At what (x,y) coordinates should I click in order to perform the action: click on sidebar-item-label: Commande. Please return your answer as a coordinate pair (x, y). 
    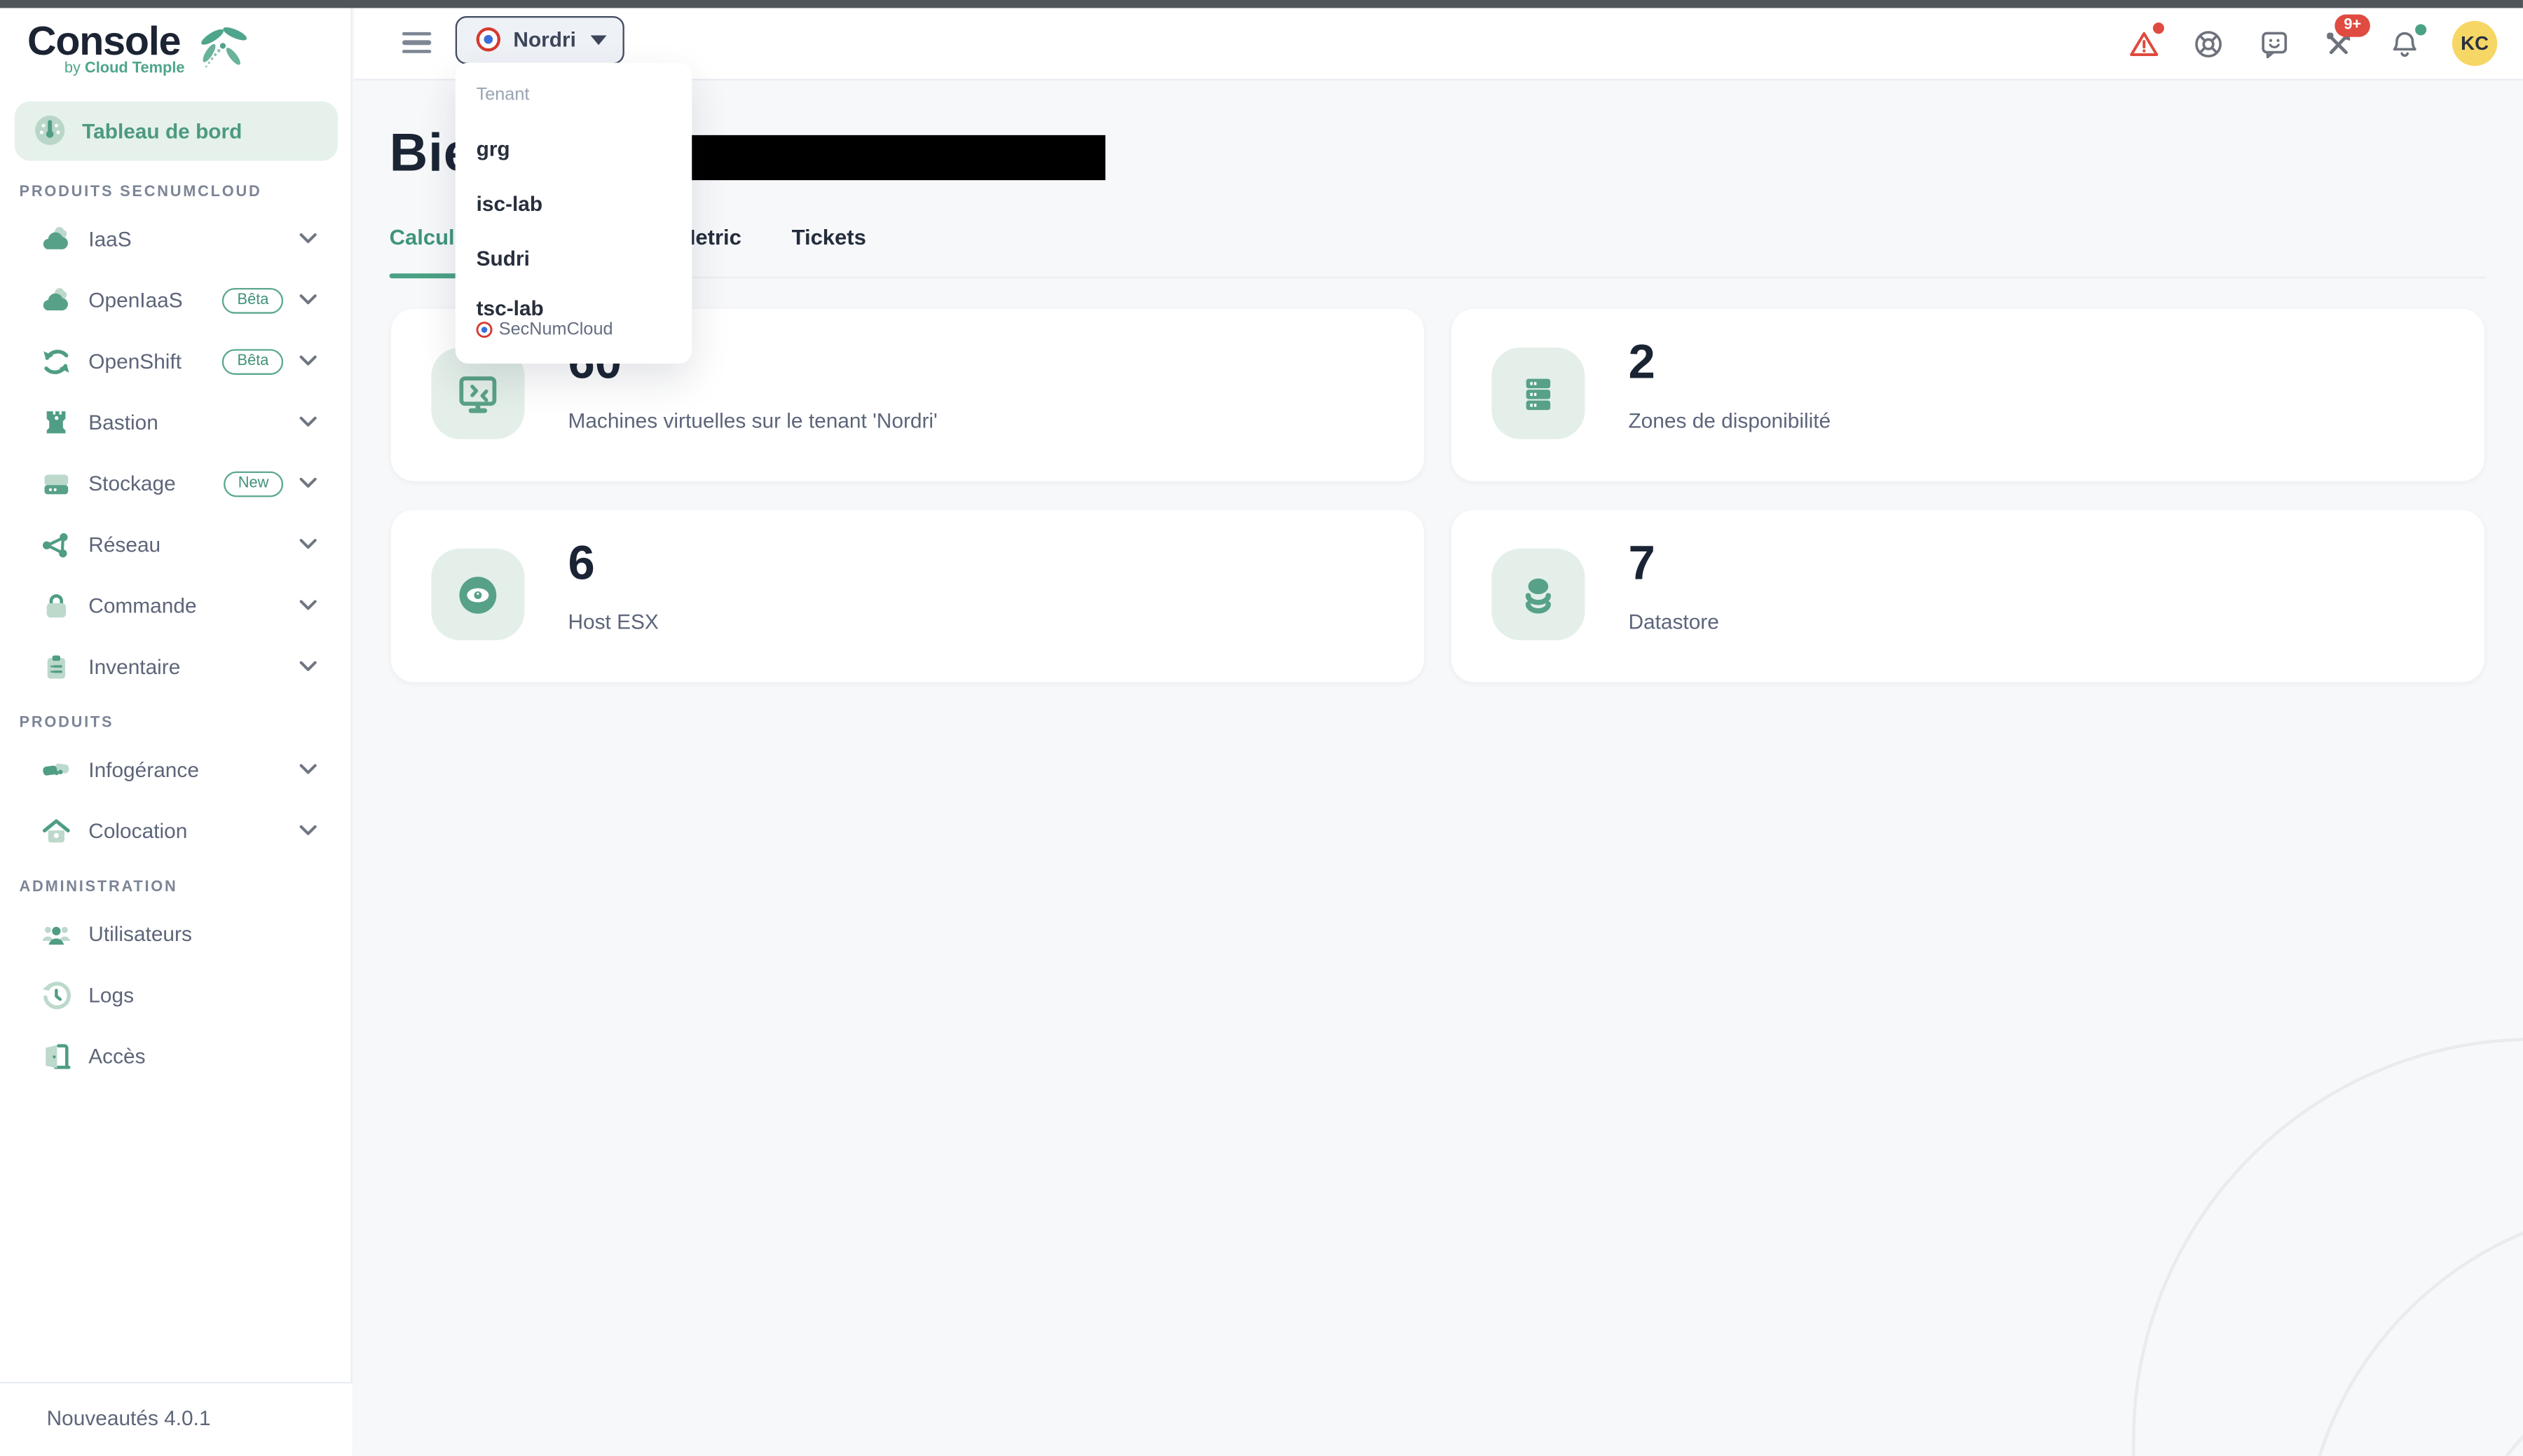
    Looking at the image, I should click on (142, 605).